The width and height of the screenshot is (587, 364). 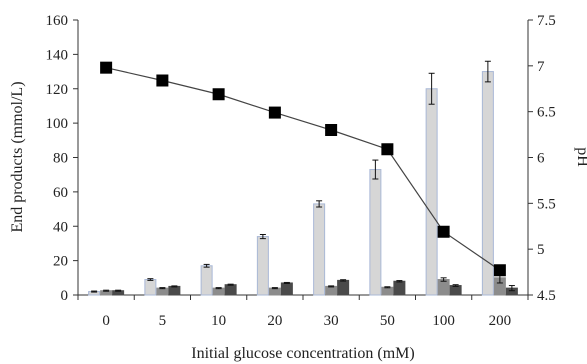 What do you see at coordinates (57, 124) in the screenshot?
I see `y-tick-label: 100` at bounding box center [57, 124].